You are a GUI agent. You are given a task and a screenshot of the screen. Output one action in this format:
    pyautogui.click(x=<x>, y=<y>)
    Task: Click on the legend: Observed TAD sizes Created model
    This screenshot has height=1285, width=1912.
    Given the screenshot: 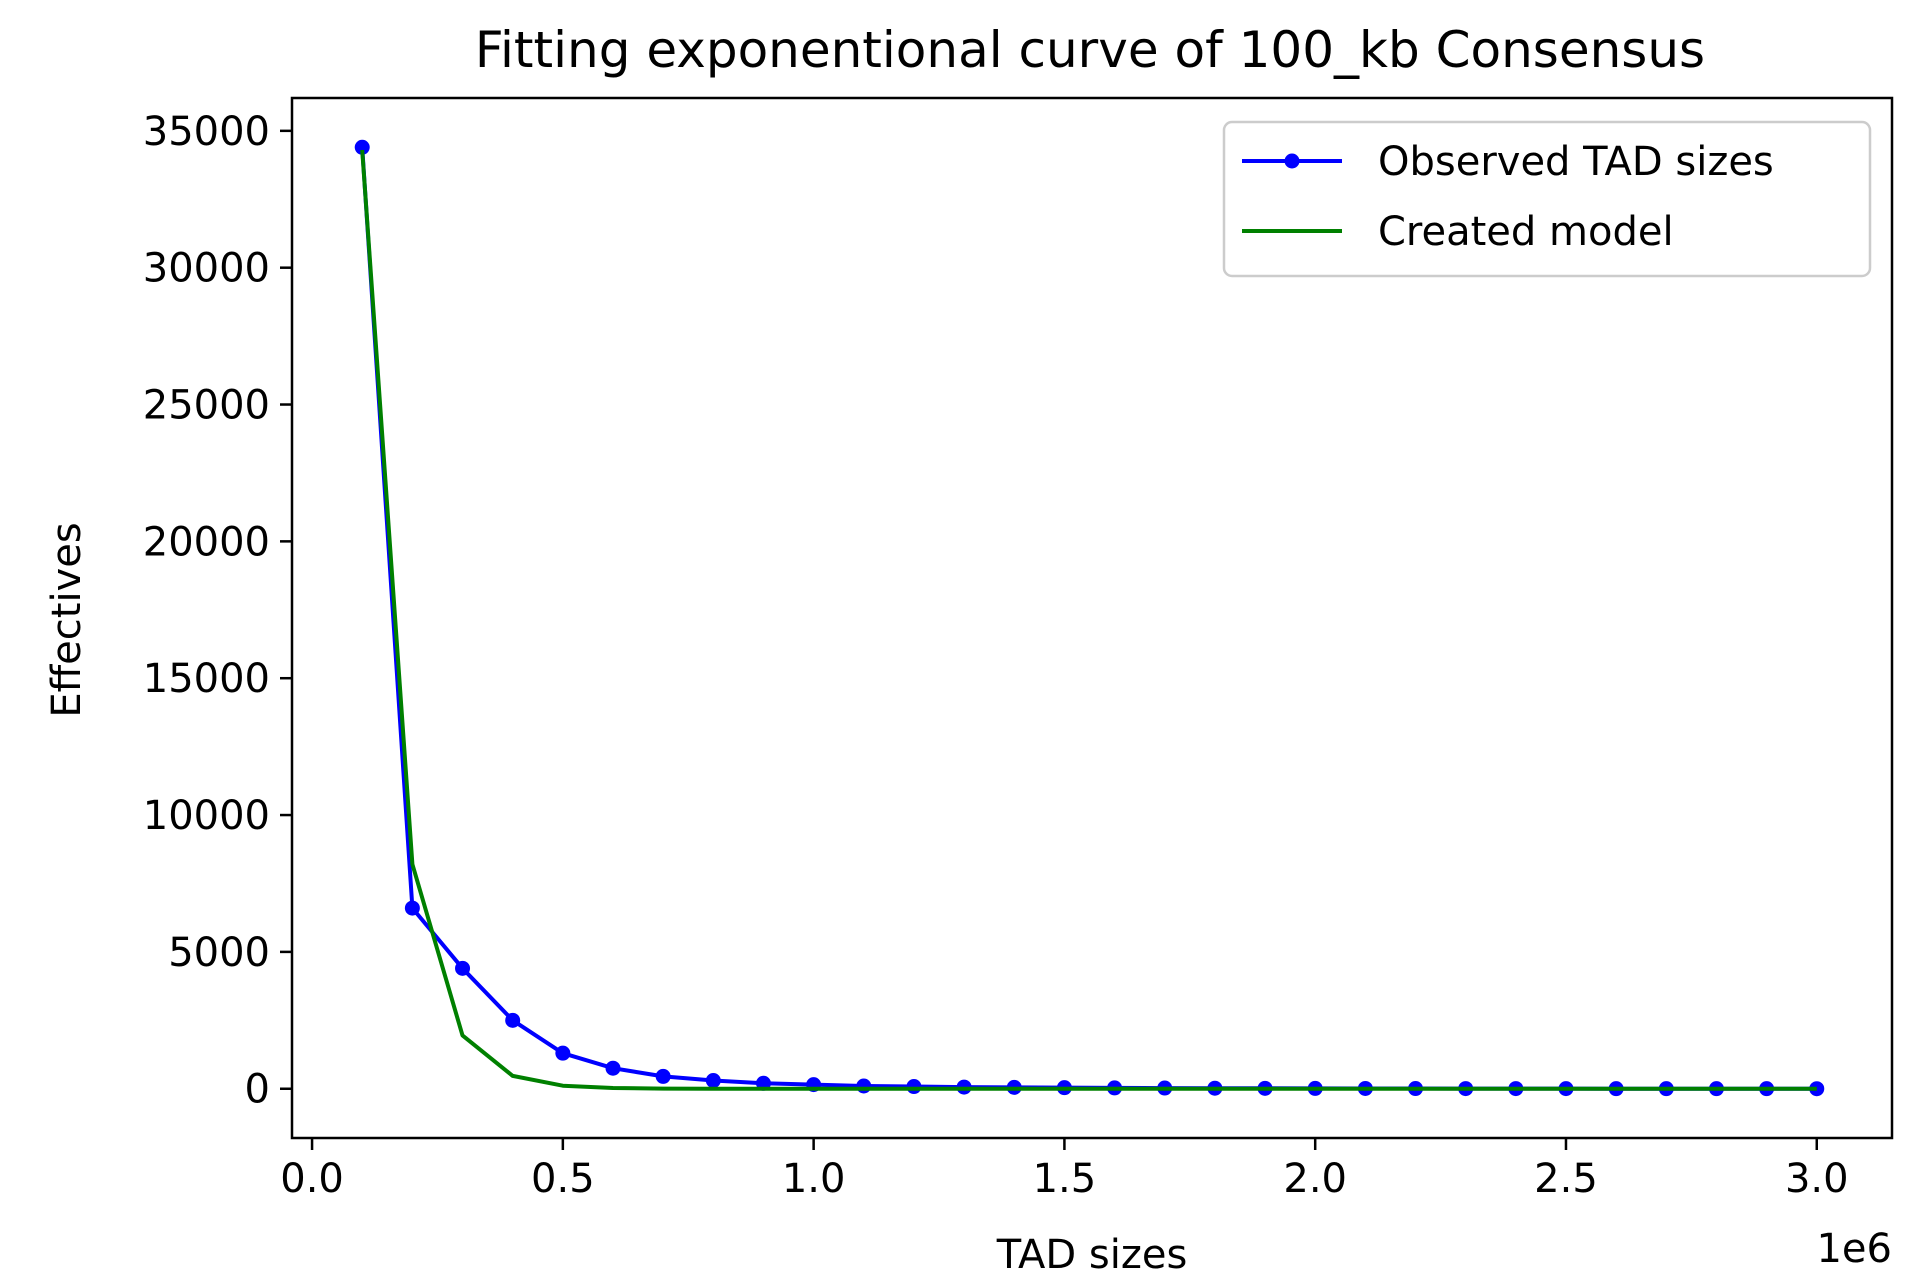 What is the action you would take?
    pyautogui.click(x=1547, y=199)
    